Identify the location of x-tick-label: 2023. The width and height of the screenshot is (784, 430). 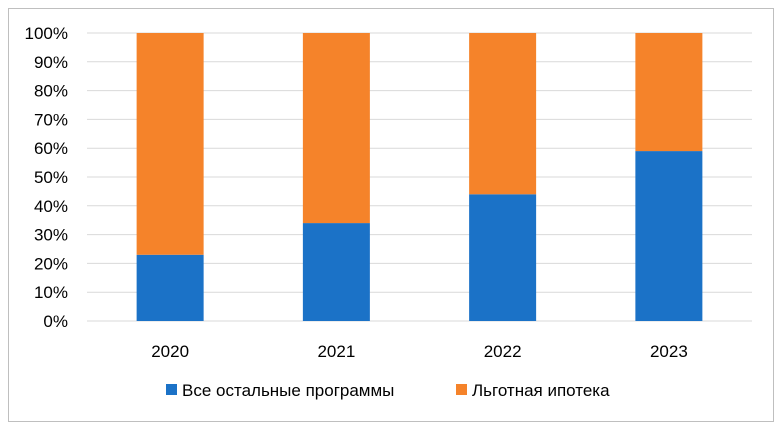
(669, 351).